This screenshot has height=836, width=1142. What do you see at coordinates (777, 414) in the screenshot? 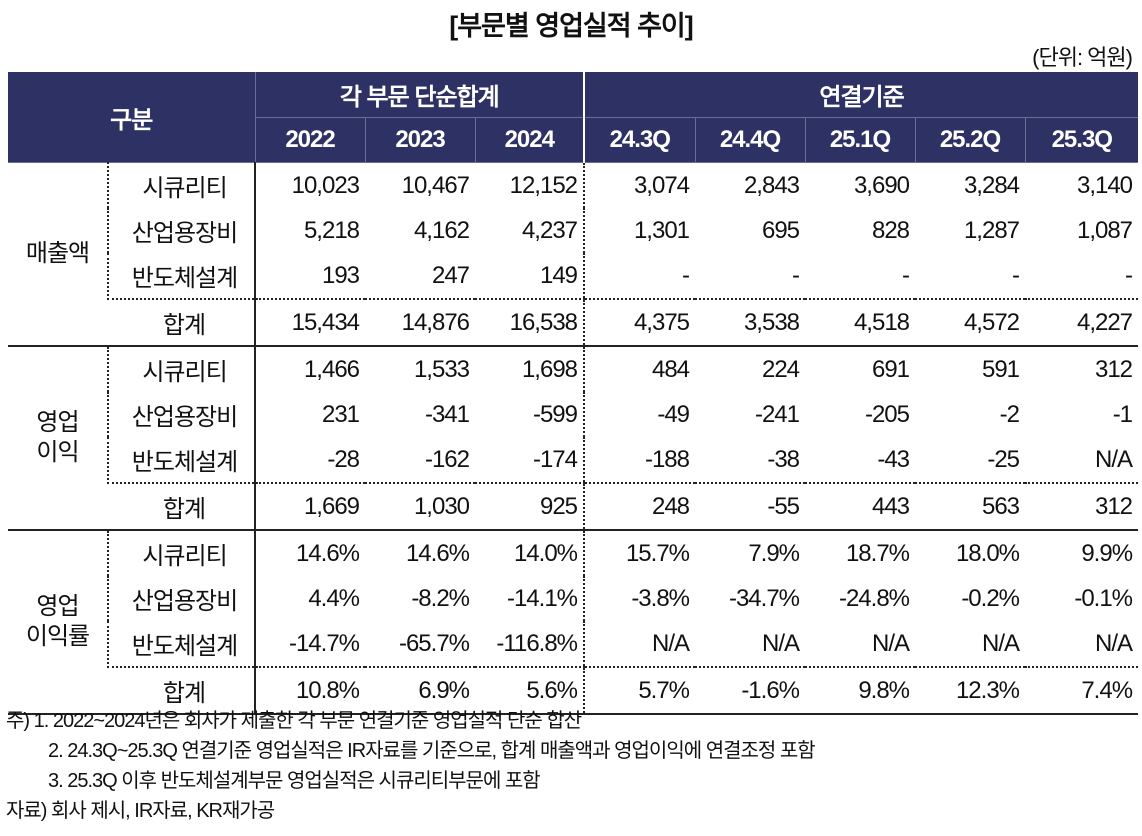
I see `value-cell: -241` at bounding box center [777, 414].